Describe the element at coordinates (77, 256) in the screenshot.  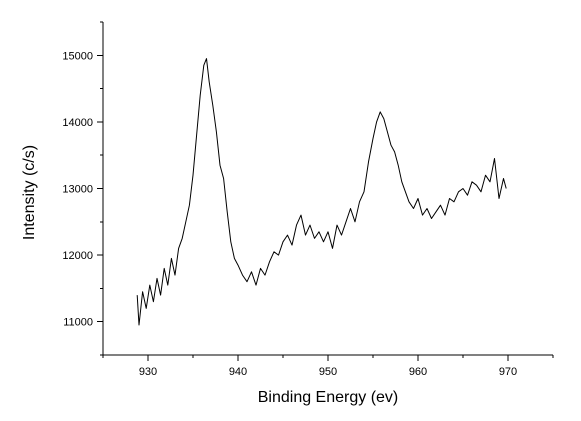
I see `y-tick-label: 12000` at that location.